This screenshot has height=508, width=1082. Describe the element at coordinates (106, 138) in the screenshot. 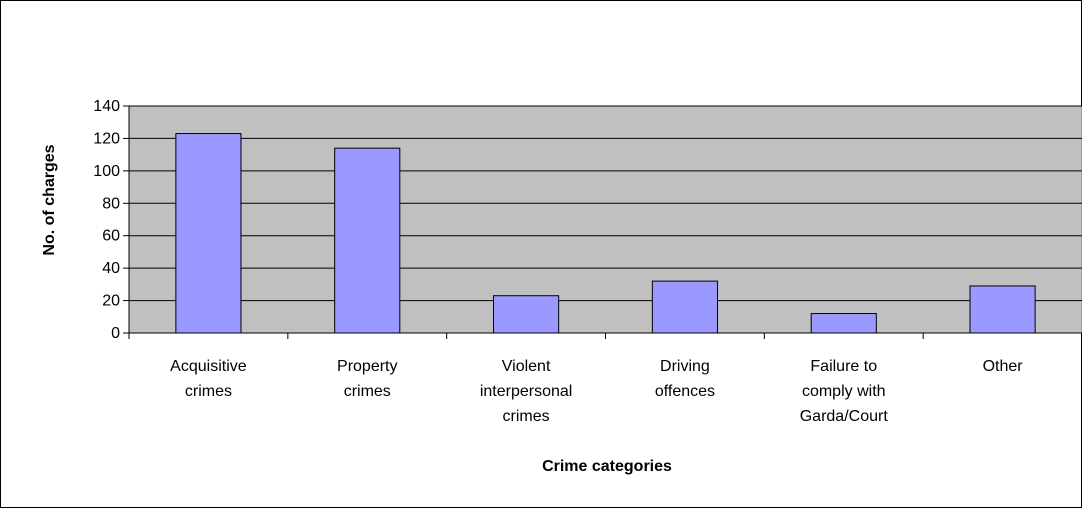

I see `y-tick-label: 120` at that location.